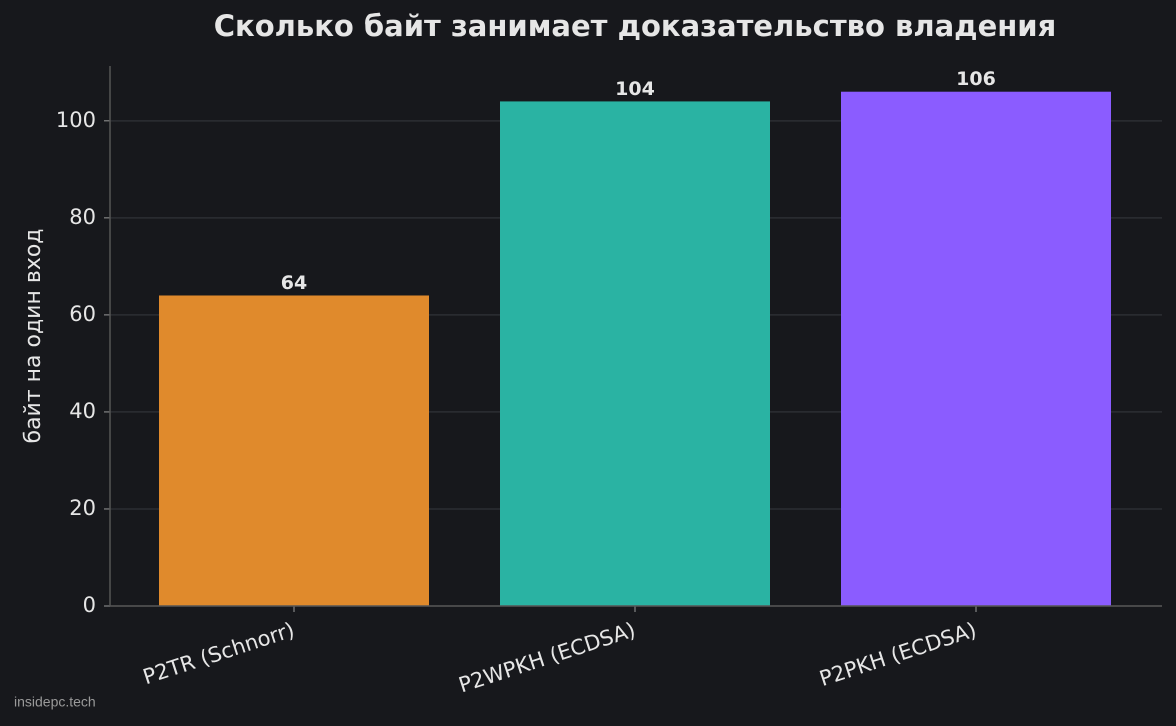 The height and width of the screenshot is (726, 1176). What do you see at coordinates (76, 120) in the screenshot?
I see `y-tick-label: 100` at bounding box center [76, 120].